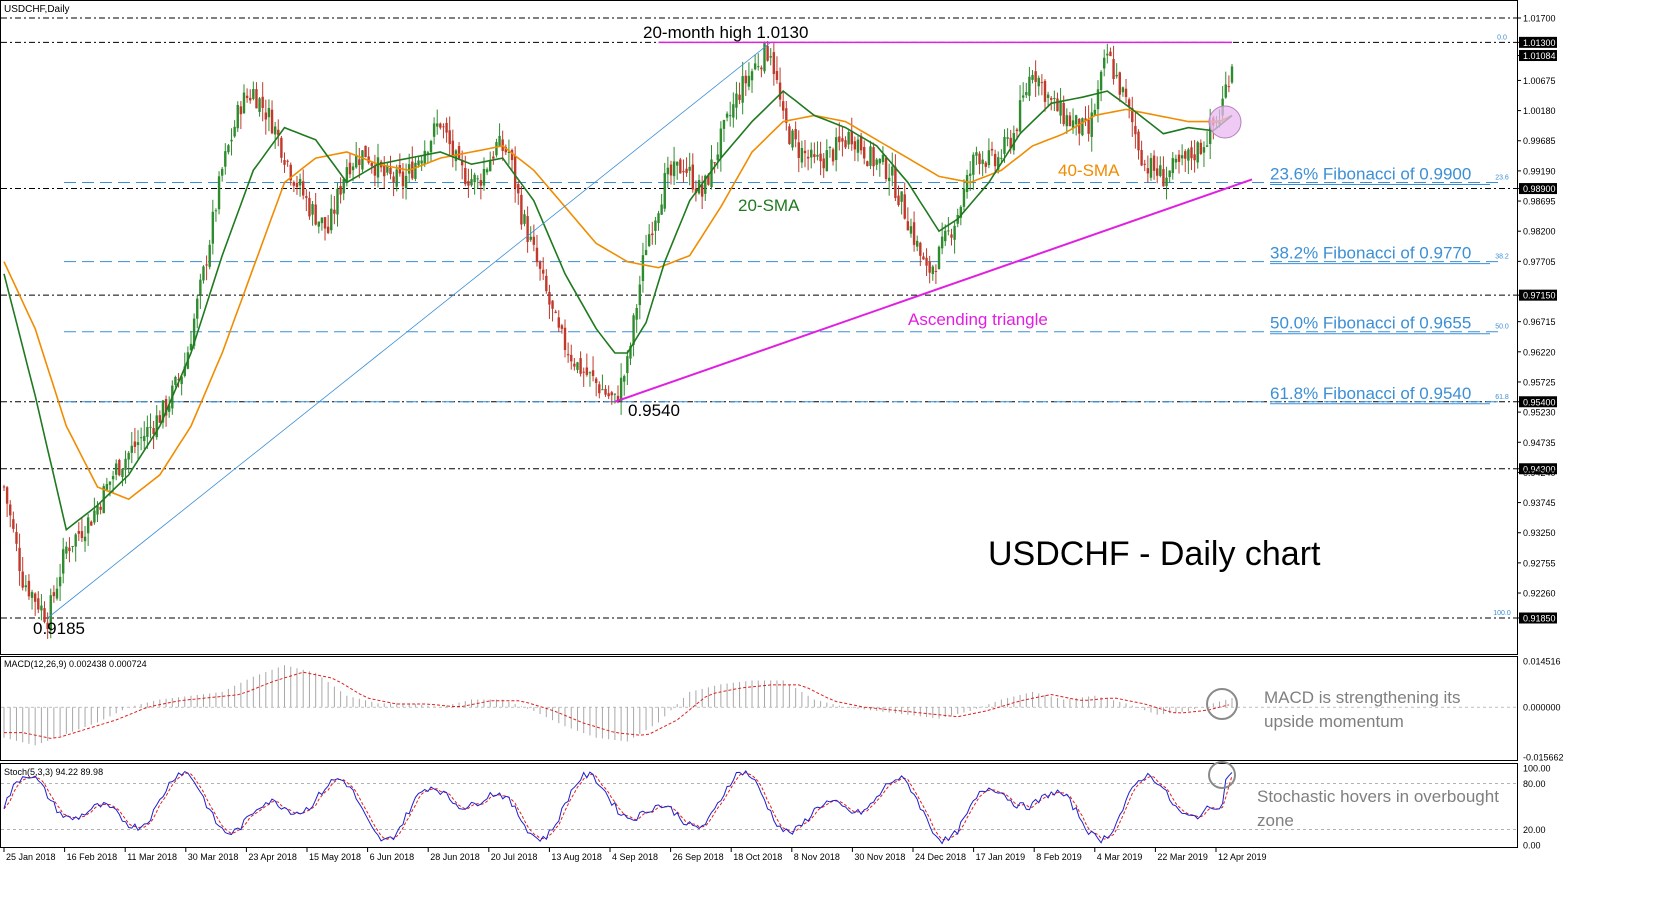 This screenshot has width=1662, height=919. I want to click on date-label-3: 30 Mar 2018, so click(213, 857).